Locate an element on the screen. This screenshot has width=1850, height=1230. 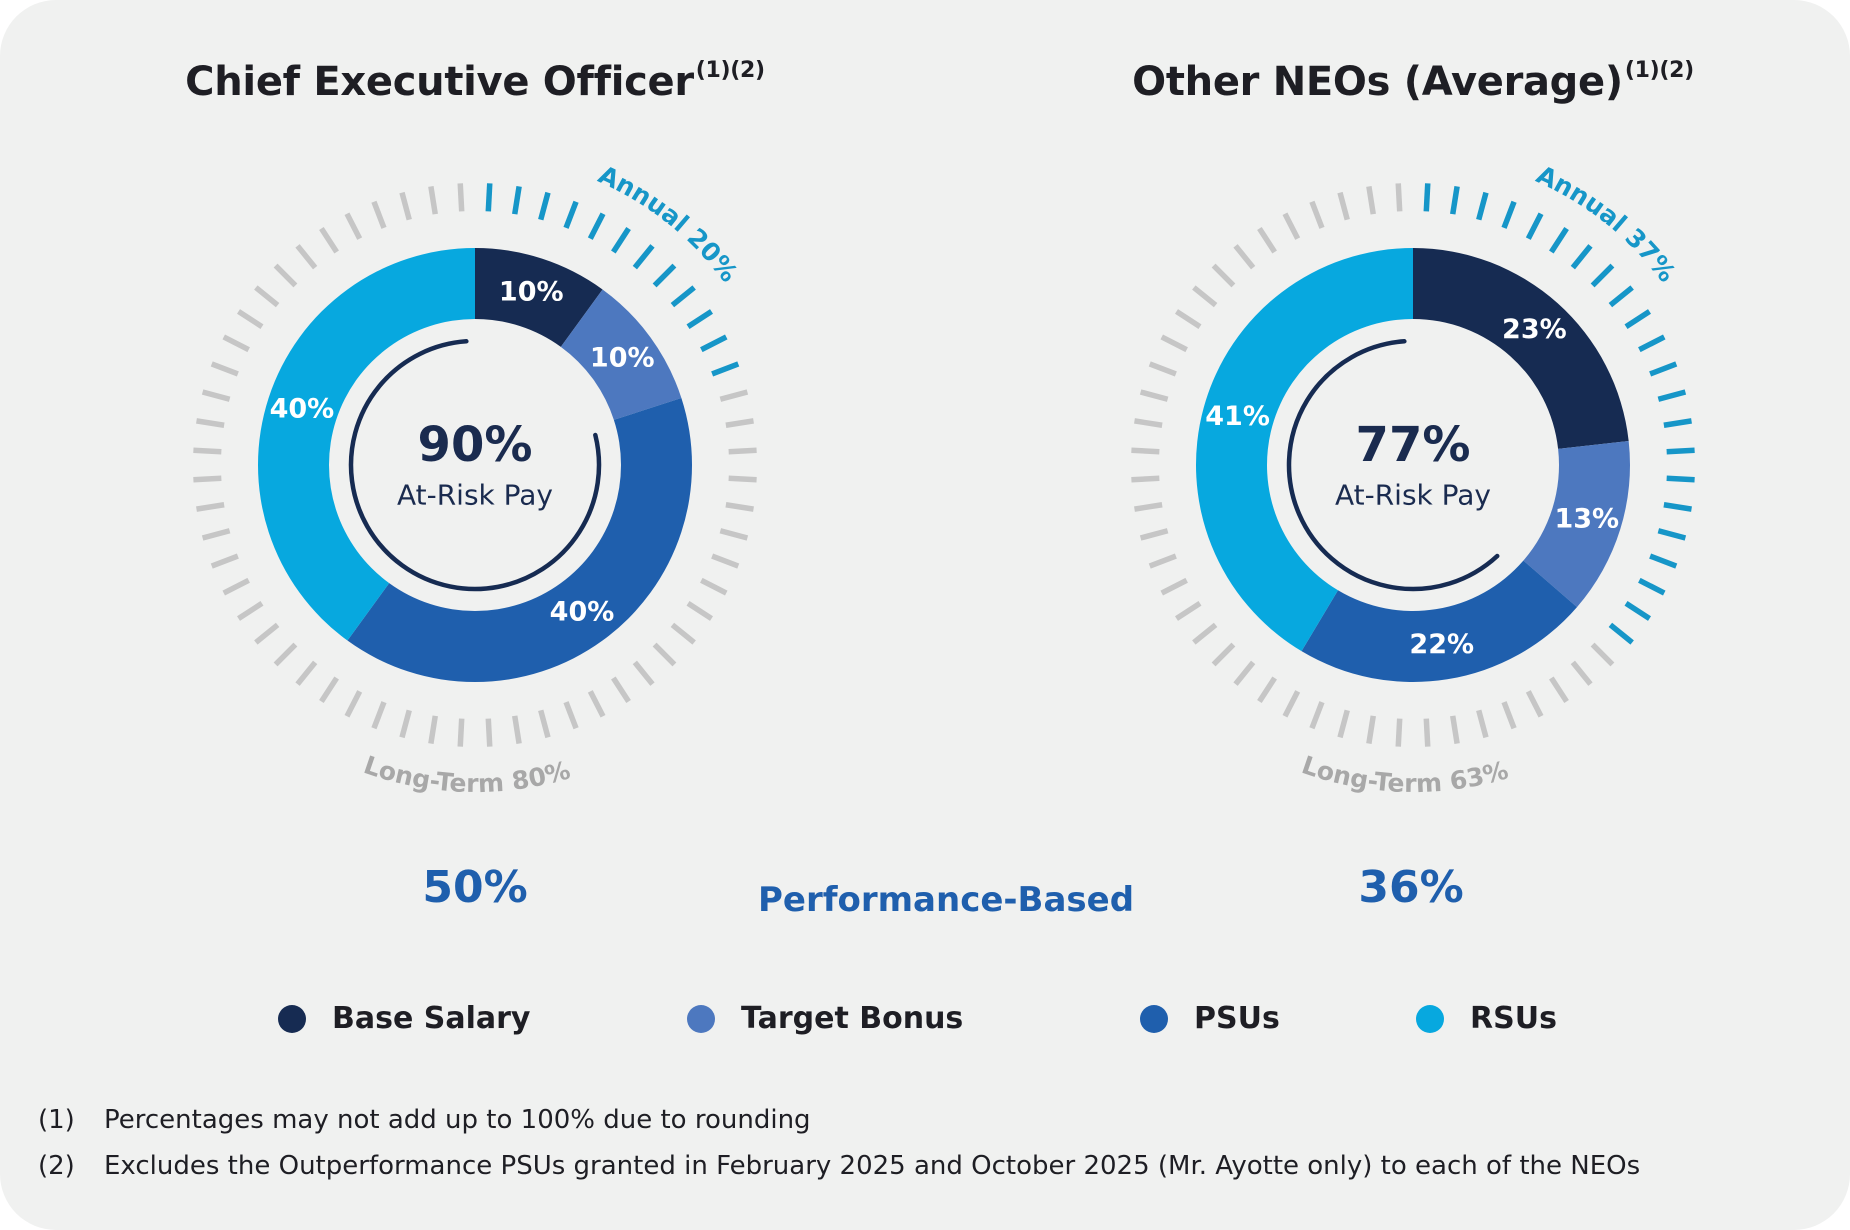
center-value-neo: 77% is located at coordinates (1413, 445).